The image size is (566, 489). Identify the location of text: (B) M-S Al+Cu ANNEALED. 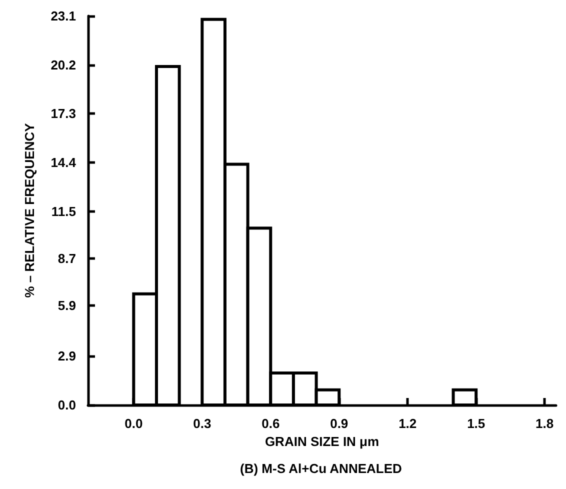
(321, 468).